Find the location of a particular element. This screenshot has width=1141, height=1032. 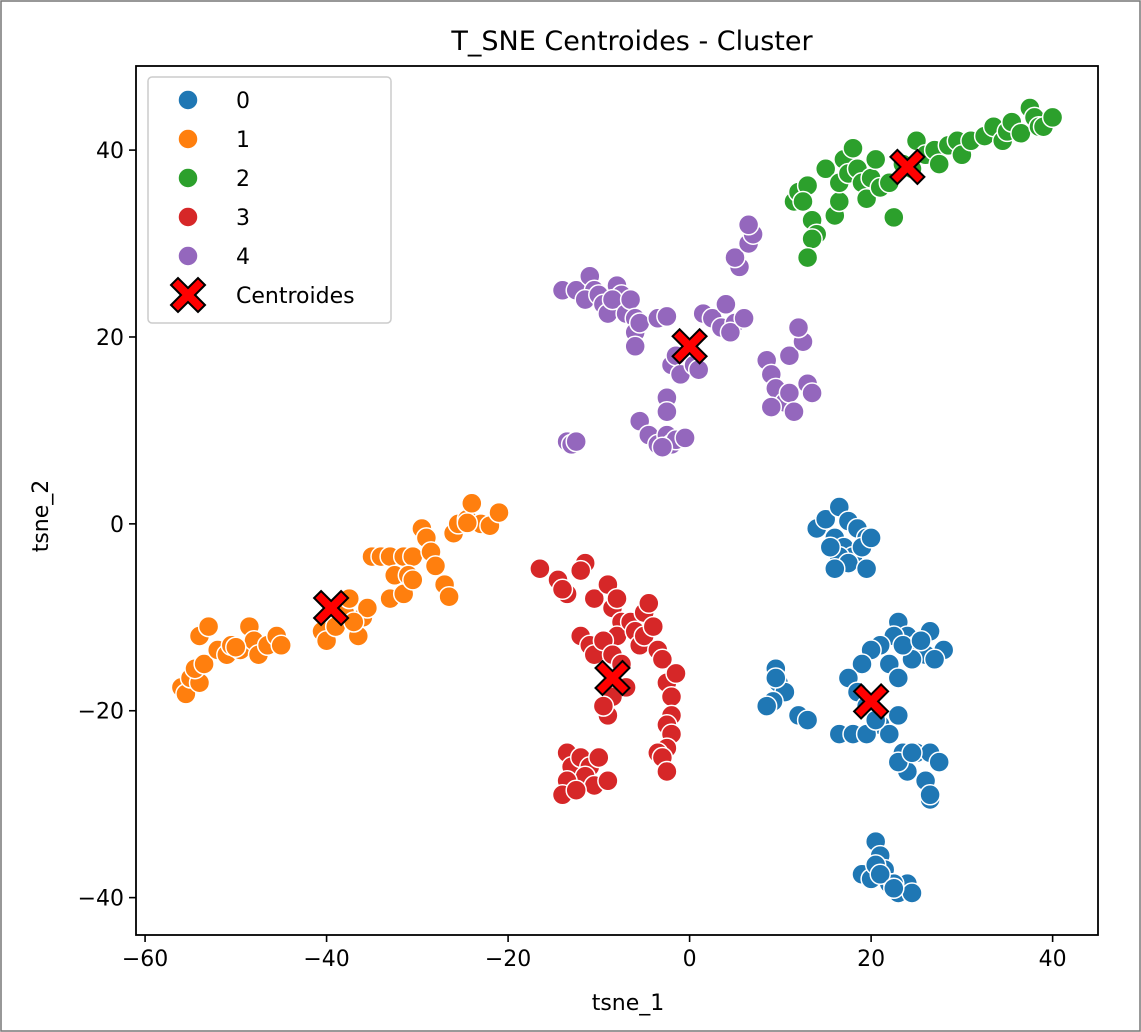

y-tick-label: 40 is located at coordinates (110, 151).